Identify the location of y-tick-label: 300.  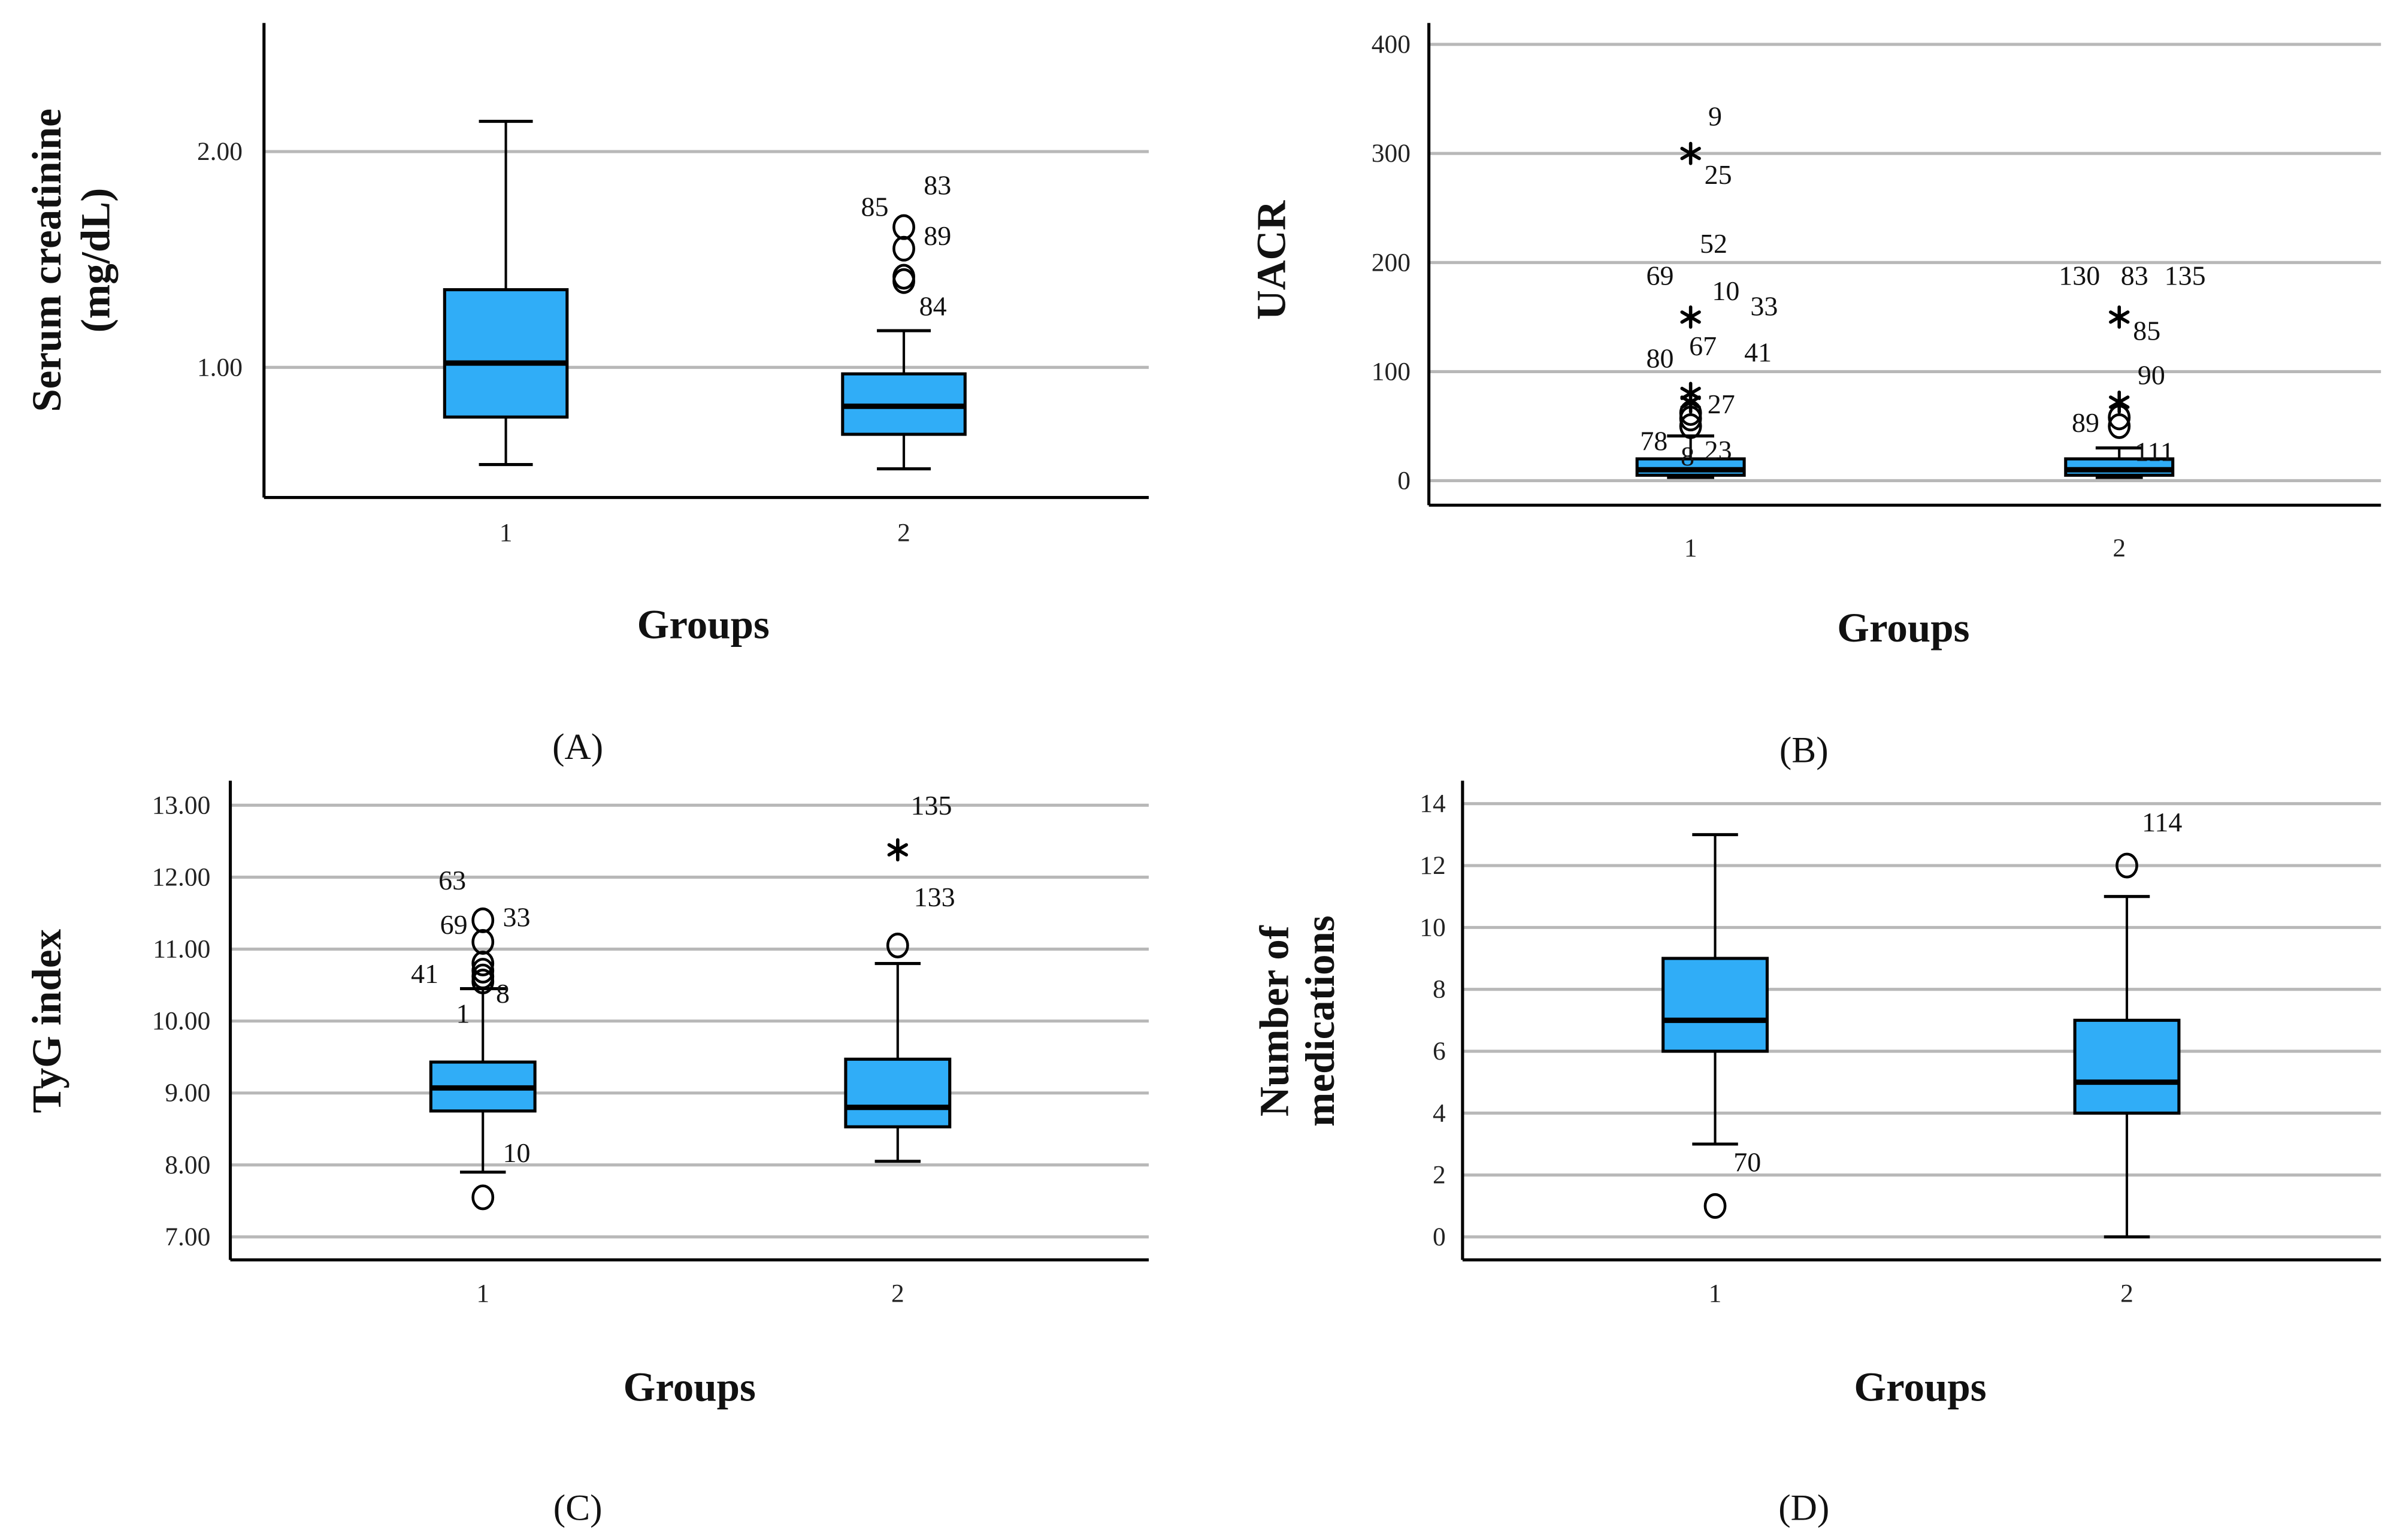
(1391, 153).